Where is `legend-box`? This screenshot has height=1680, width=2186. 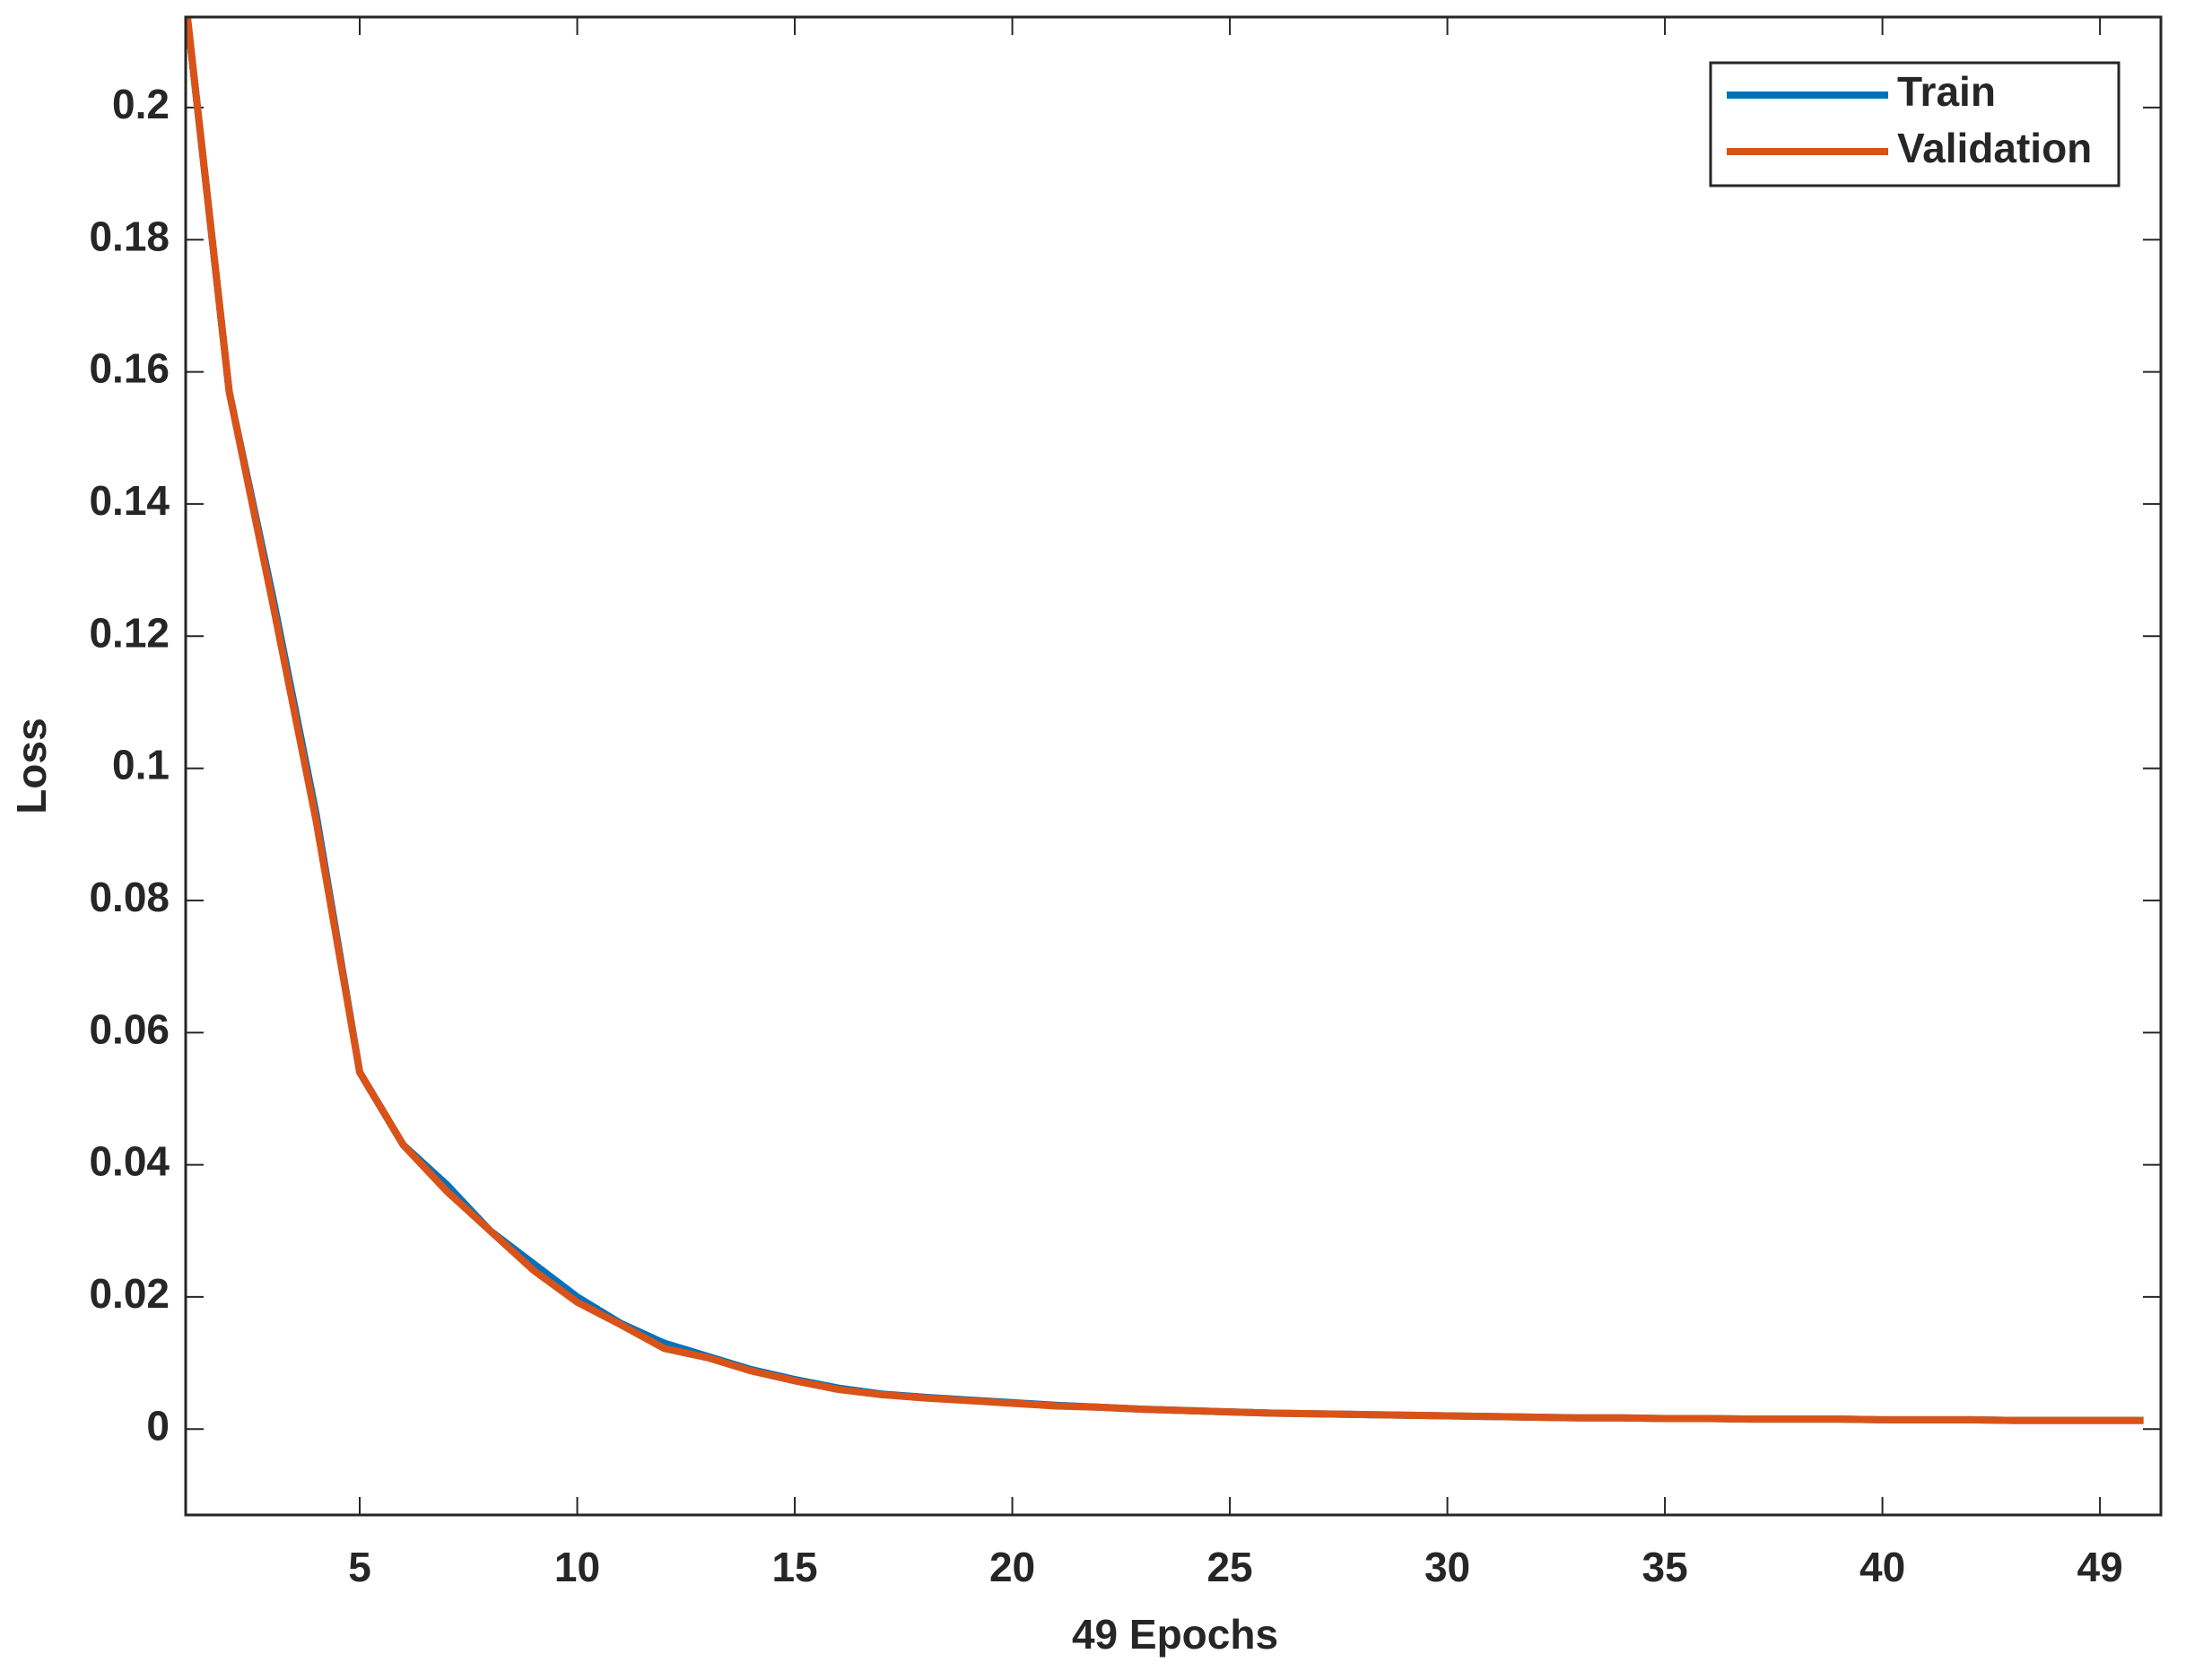 legend-box is located at coordinates (1915, 124).